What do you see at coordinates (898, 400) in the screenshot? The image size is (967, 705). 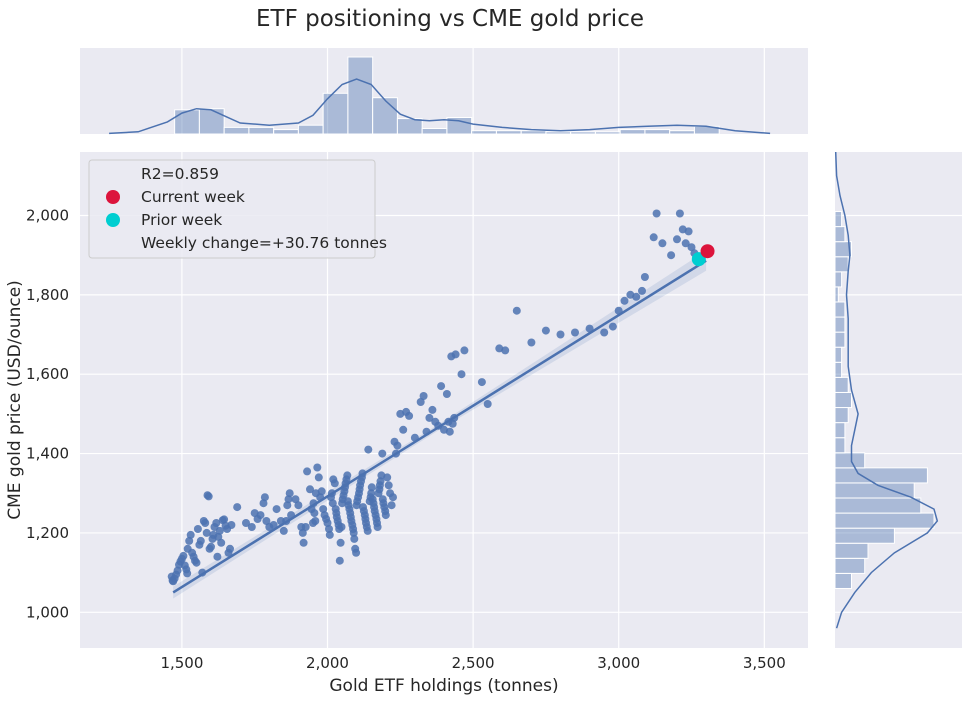 I see `right-marginal-panel` at bounding box center [898, 400].